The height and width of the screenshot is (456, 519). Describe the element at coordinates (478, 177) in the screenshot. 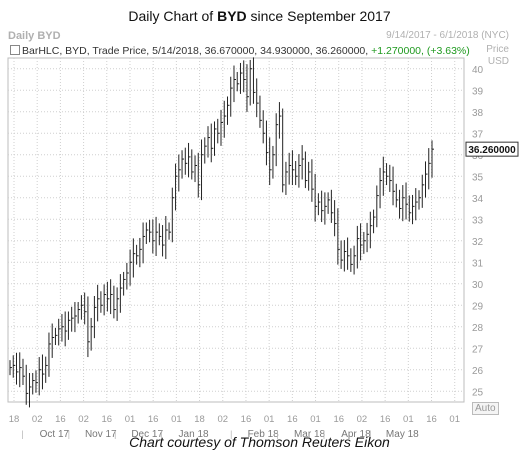

I see `y-tick-label: 35` at that location.